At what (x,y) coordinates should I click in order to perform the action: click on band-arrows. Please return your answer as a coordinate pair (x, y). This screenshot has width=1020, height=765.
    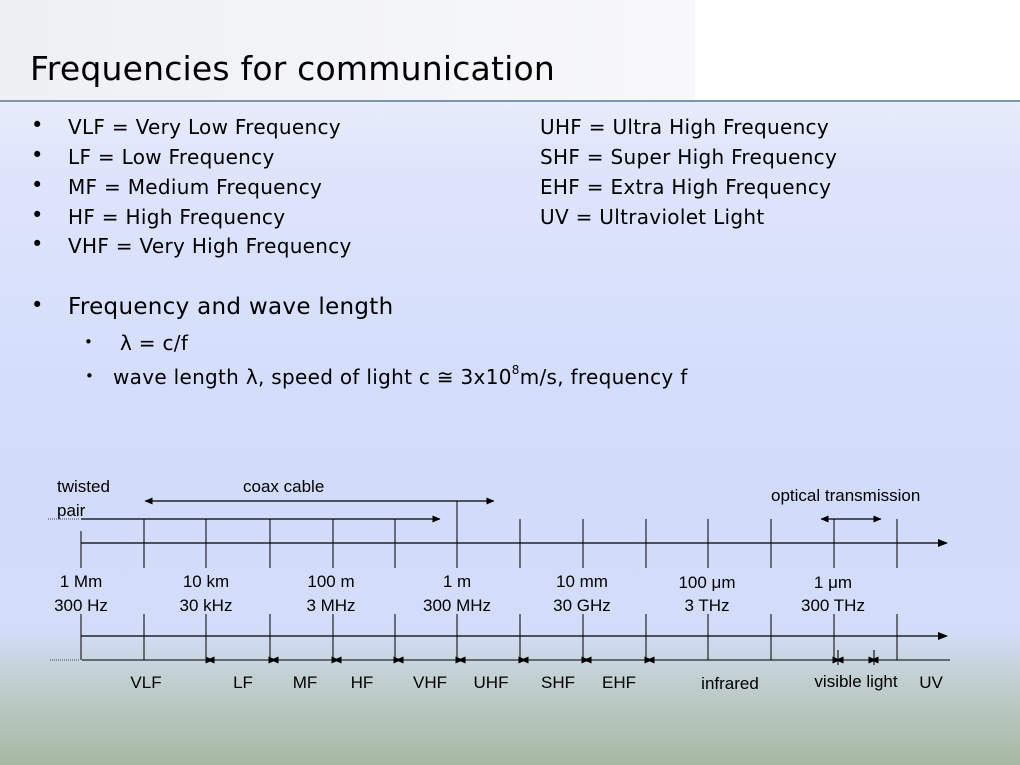
    Looking at the image, I should click on (516, 657).